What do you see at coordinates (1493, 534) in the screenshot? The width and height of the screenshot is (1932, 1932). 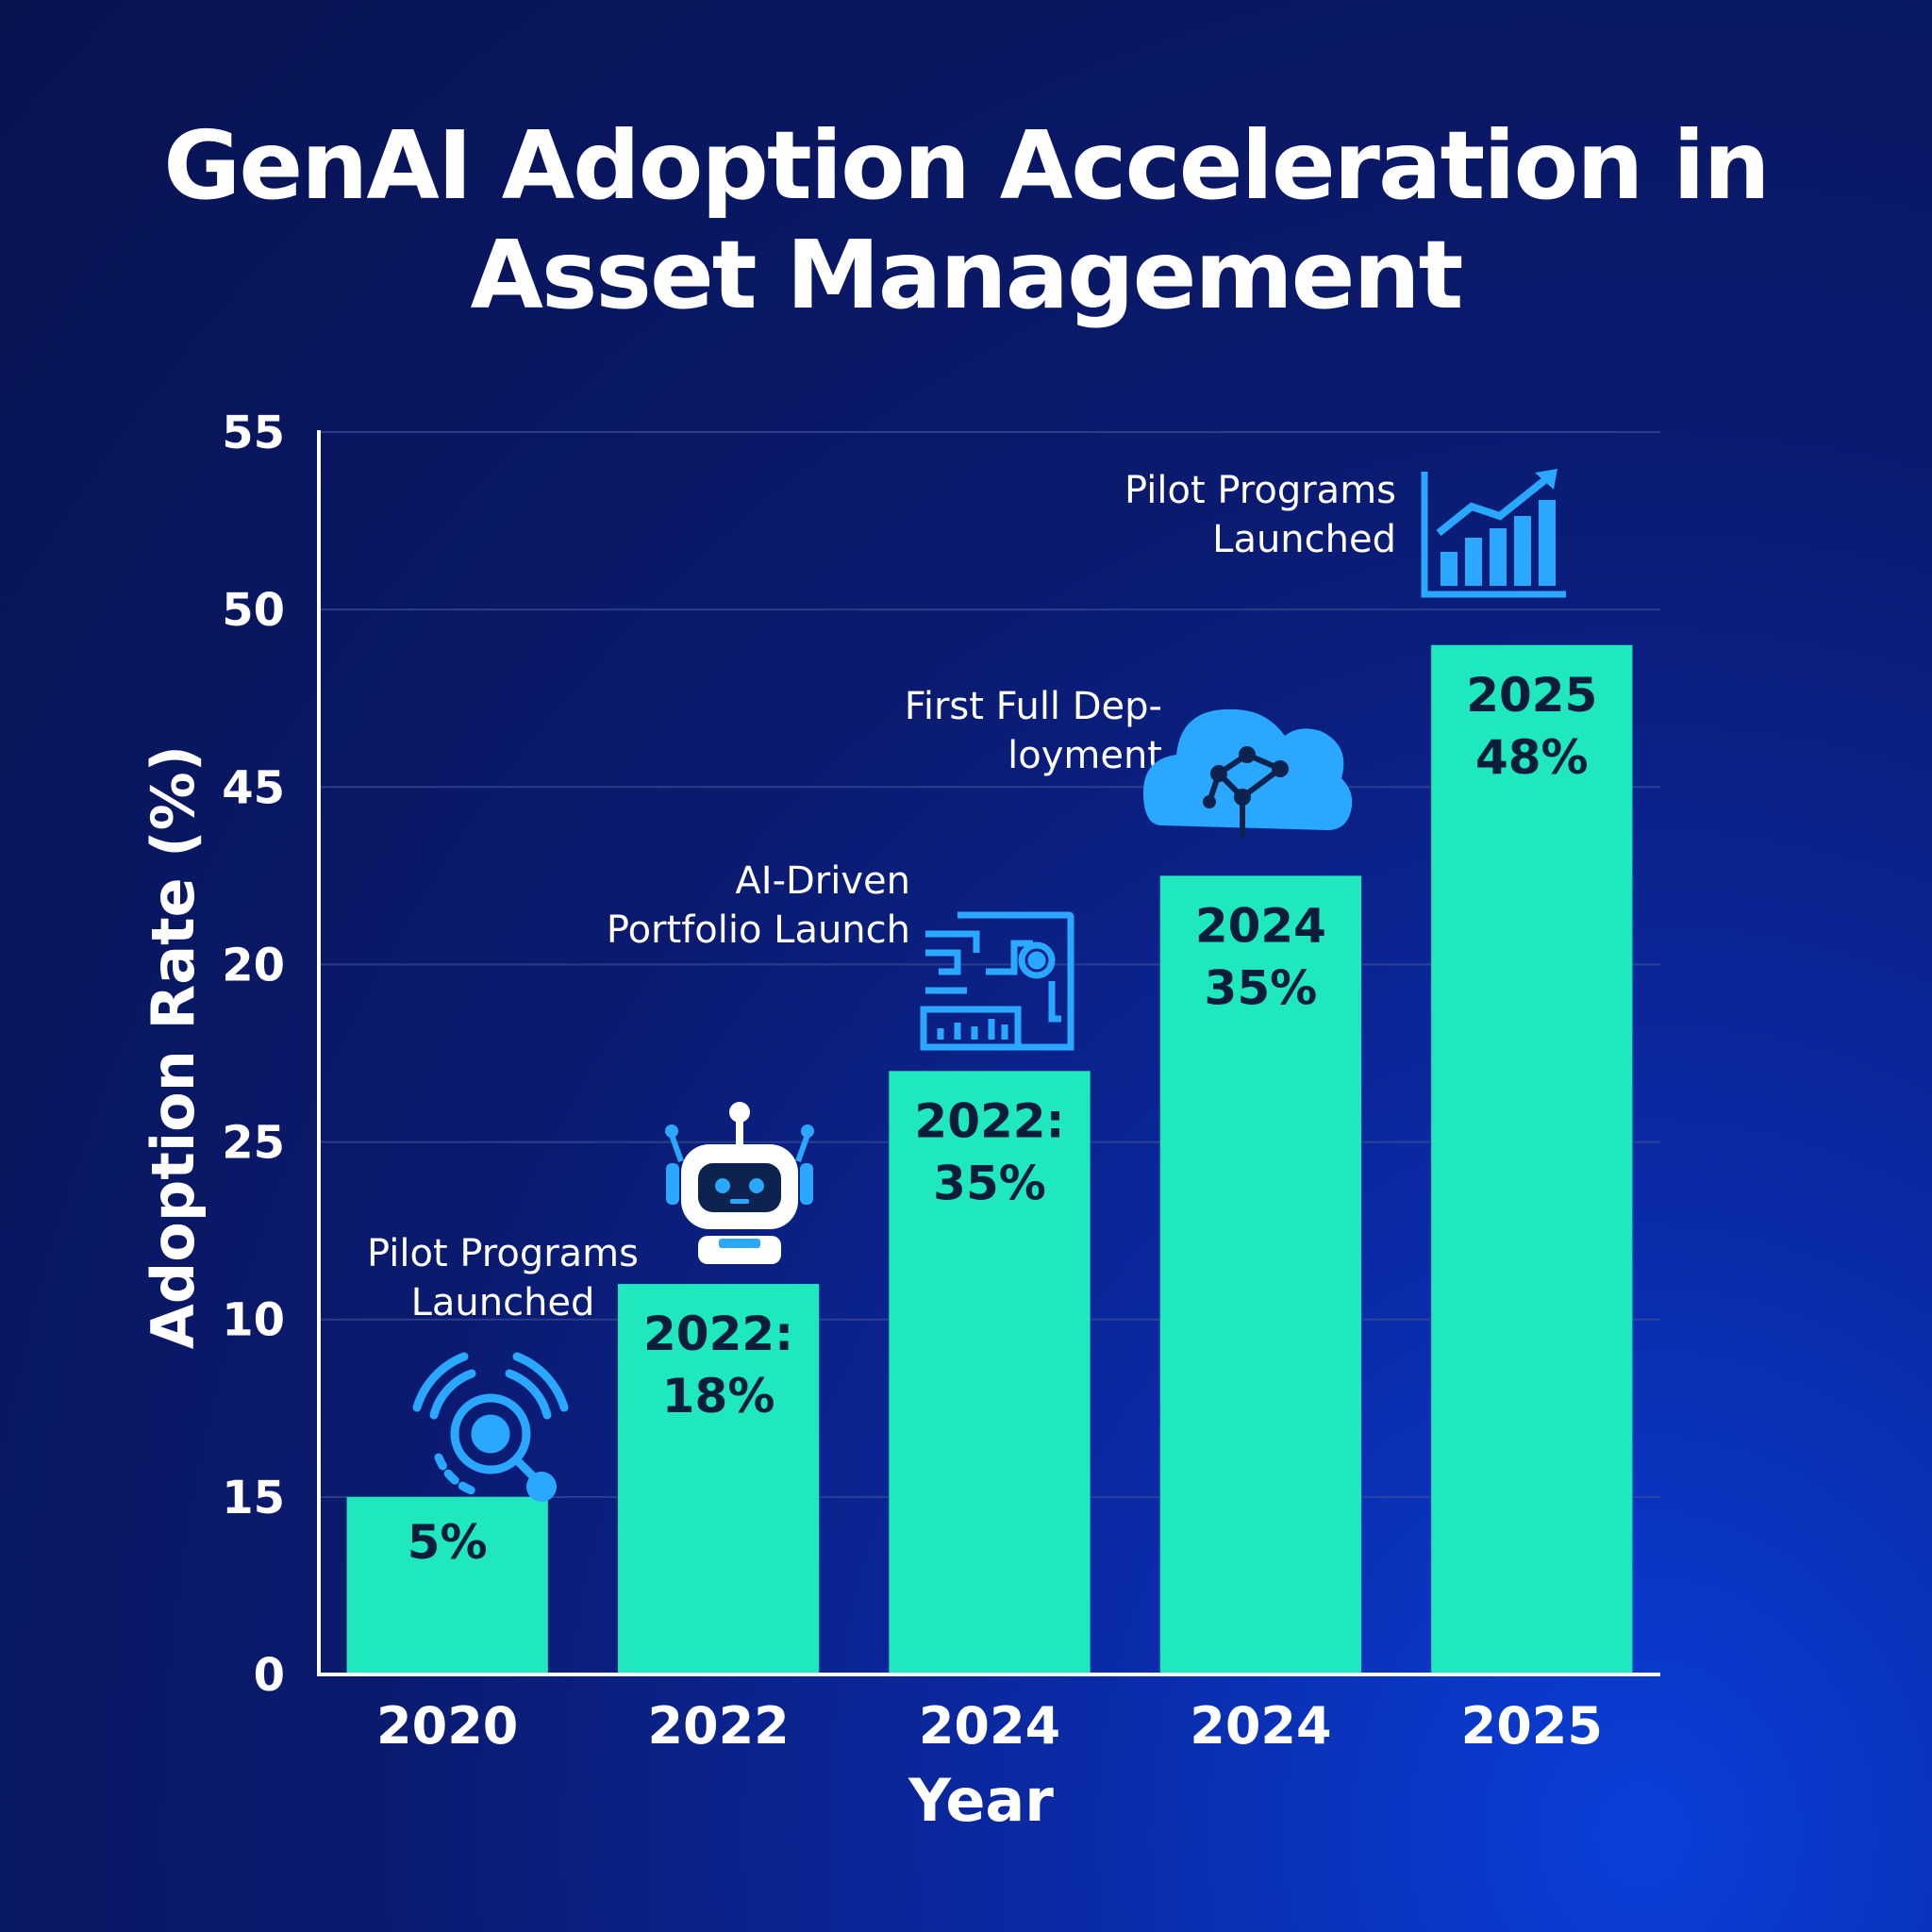 I see `growth-chart-icon` at bounding box center [1493, 534].